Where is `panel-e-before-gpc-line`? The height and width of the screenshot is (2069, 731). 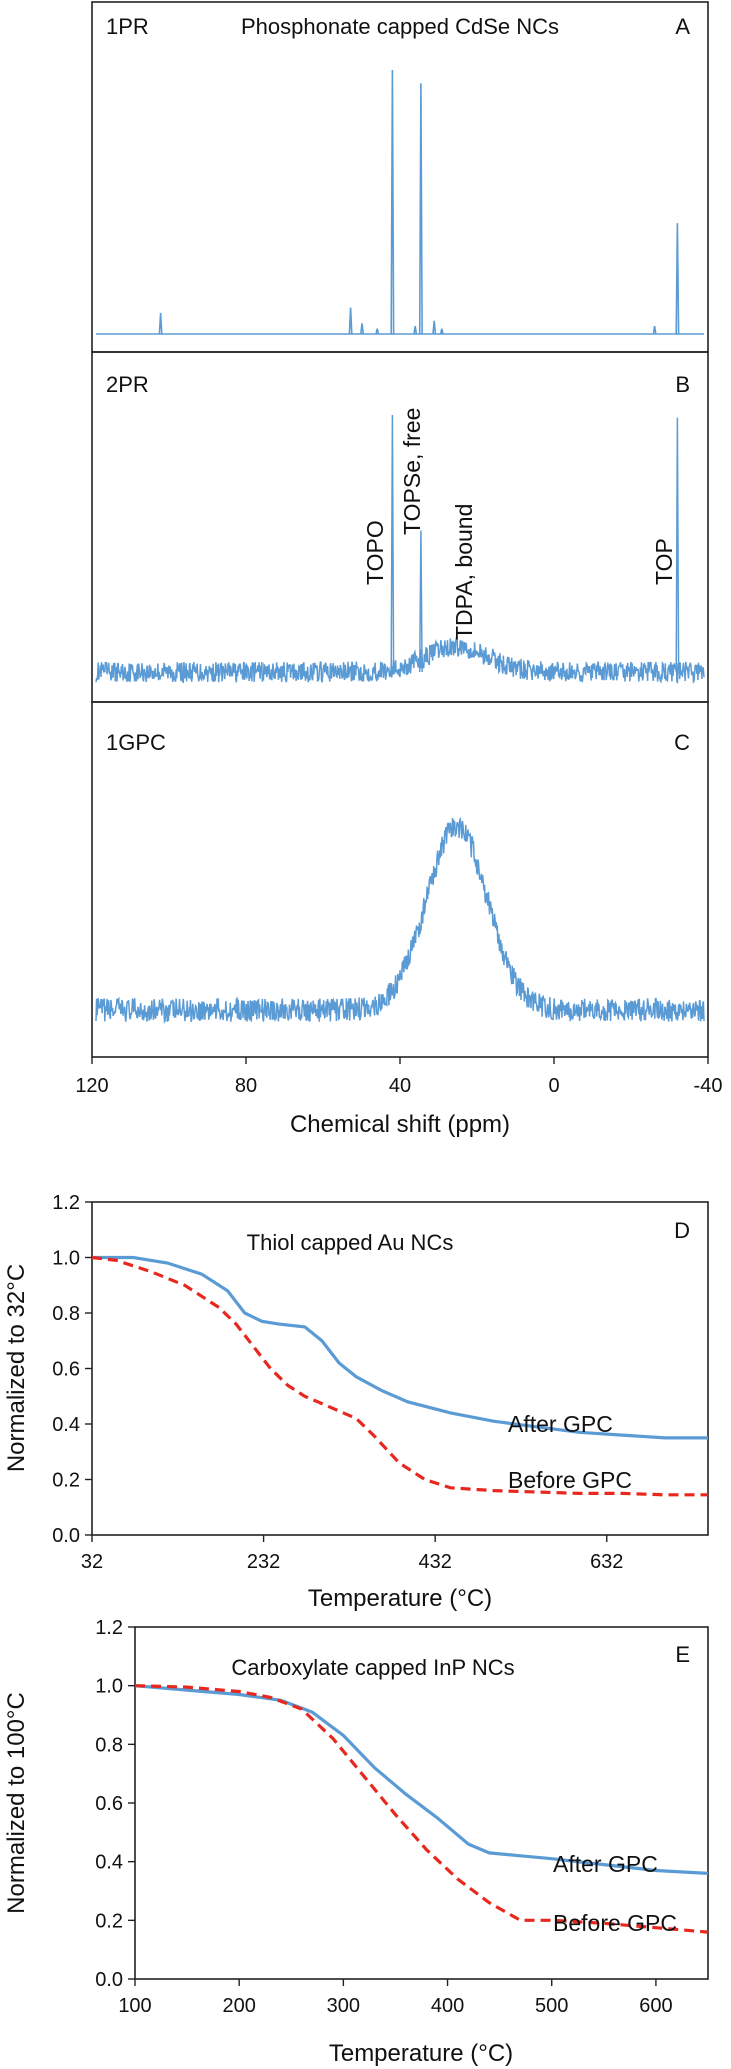 panel-e-before-gpc-line is located at coordinates (421, 1809).